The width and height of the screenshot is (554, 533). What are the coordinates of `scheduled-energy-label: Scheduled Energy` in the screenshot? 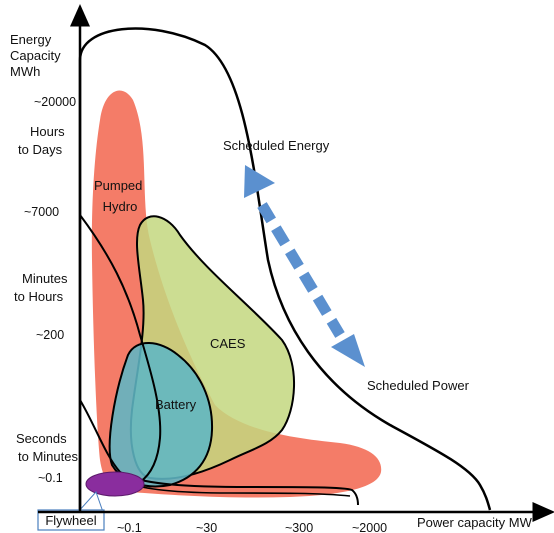 It's located at (276, 145).